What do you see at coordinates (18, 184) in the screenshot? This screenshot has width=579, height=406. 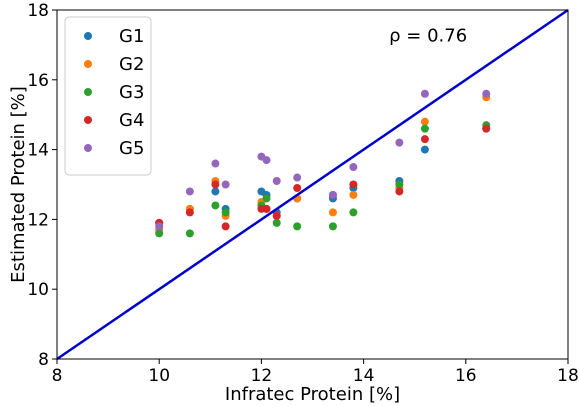 I see `y-axis-label: Estimated Protein [%]` at bounding box center [18, 184].